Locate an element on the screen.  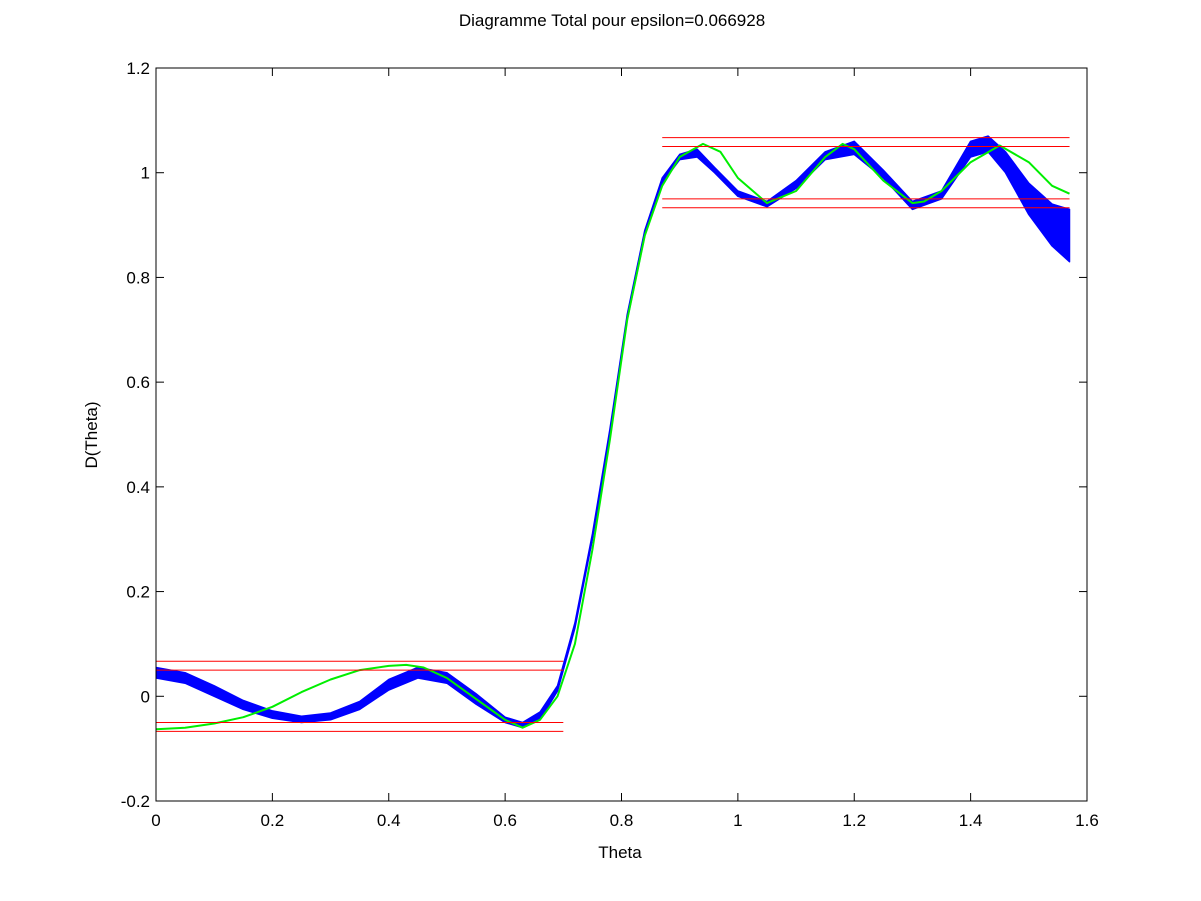
chart-title: Diagramme Total pour epsilon=0.066928 is located at coordinates (612, 20).